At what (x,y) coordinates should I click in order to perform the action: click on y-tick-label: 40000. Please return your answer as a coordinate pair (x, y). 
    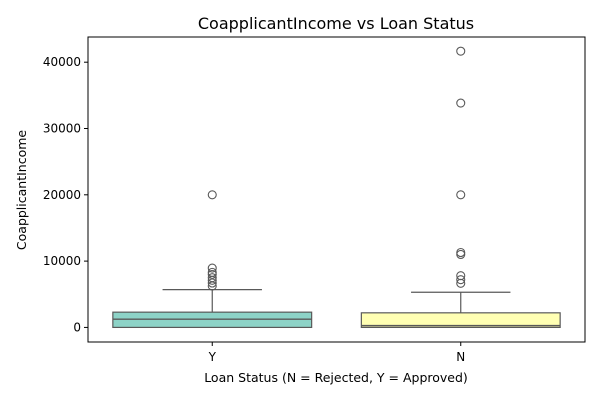
    Looking at the image, I should click on (62, 62).